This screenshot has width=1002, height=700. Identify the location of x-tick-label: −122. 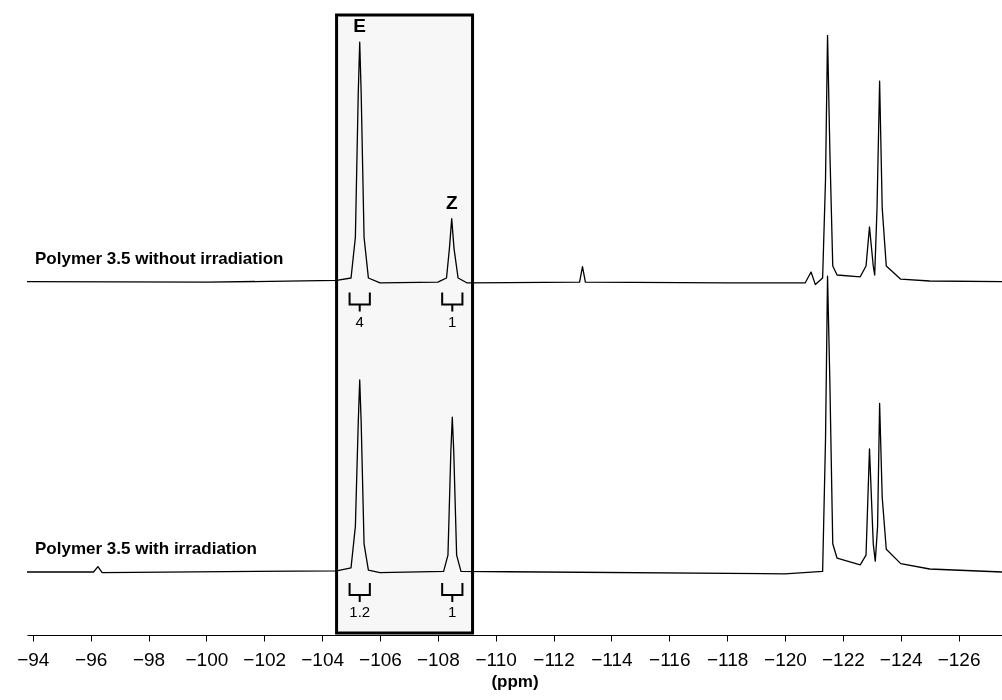
(843, 659).